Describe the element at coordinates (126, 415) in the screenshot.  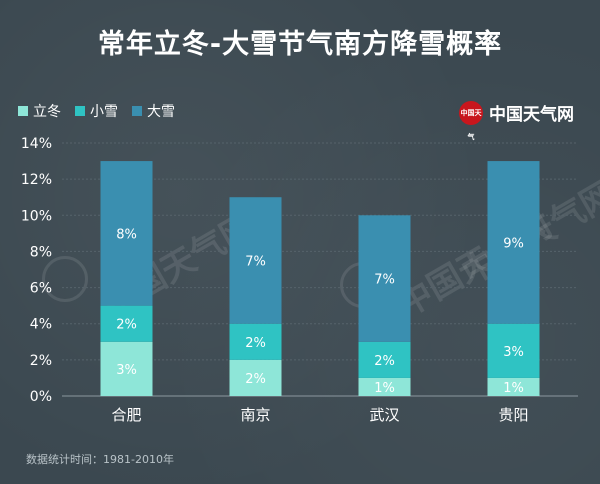
I see `x-tick-label: 合肥` at that location.